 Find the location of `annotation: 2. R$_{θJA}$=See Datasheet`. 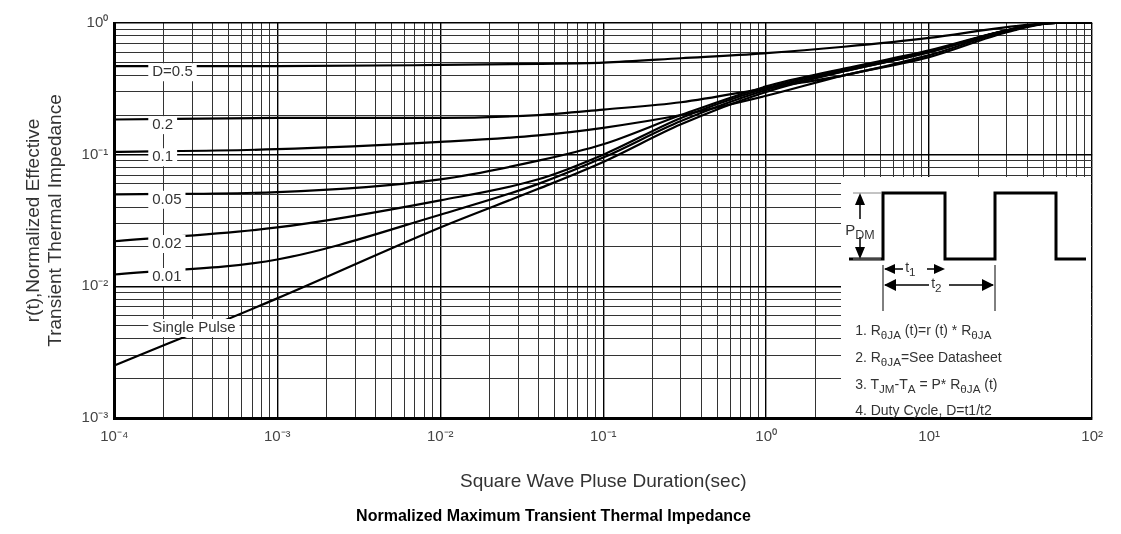

annotation: 2. R$_{θJA}$=See Datasheet is located at coordinates (928, 358).